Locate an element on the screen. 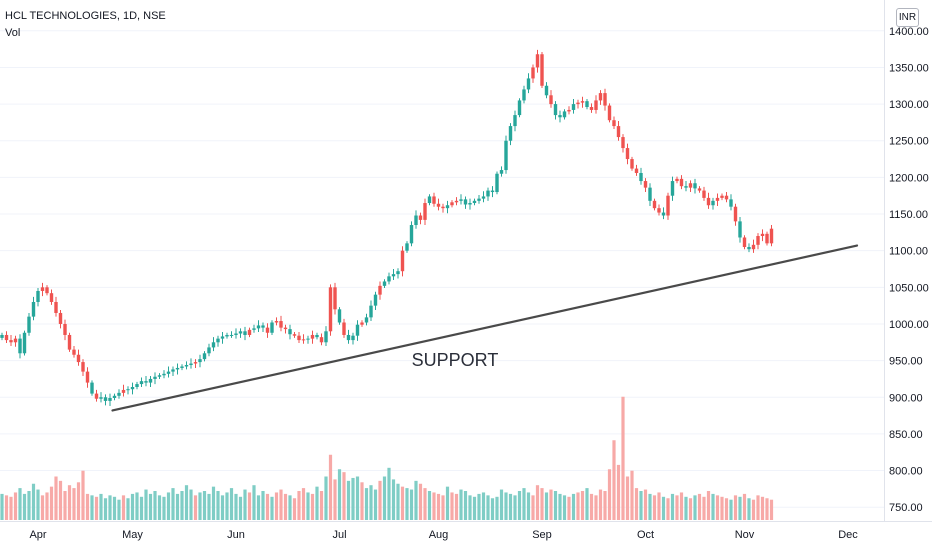 The height and width of the screenshot is (555, 932). time-axis: Apr May Jun Jul Aug Sep Oct Nov Dec is located at coordinates (443, 535).